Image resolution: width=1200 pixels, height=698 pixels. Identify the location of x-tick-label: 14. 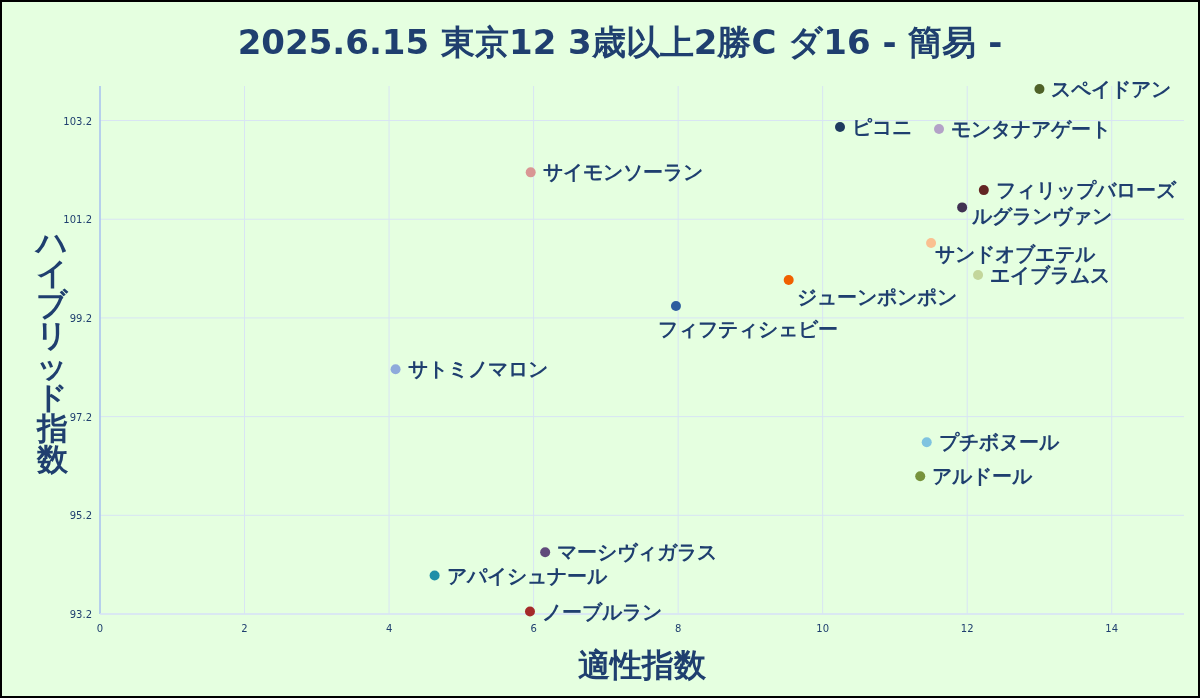
(1112, 628).